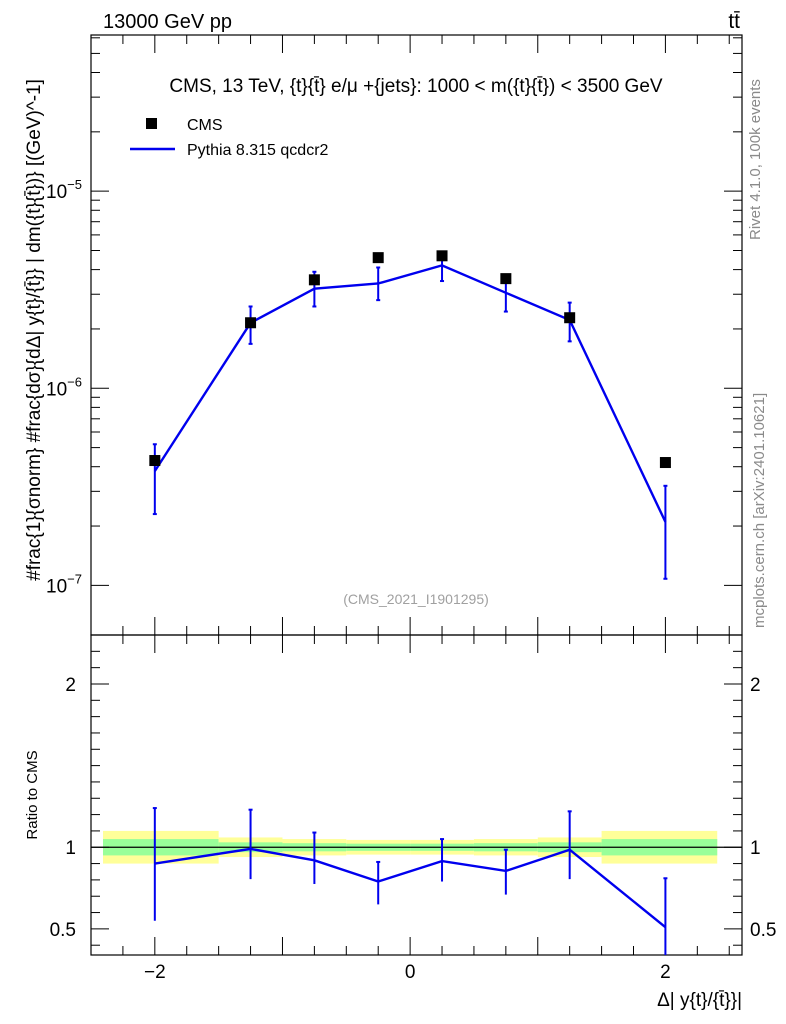  What do you see at coordinates (151, 123) in the screenshot?
I see `legend-data-marker` at bounding box center [151, 123].